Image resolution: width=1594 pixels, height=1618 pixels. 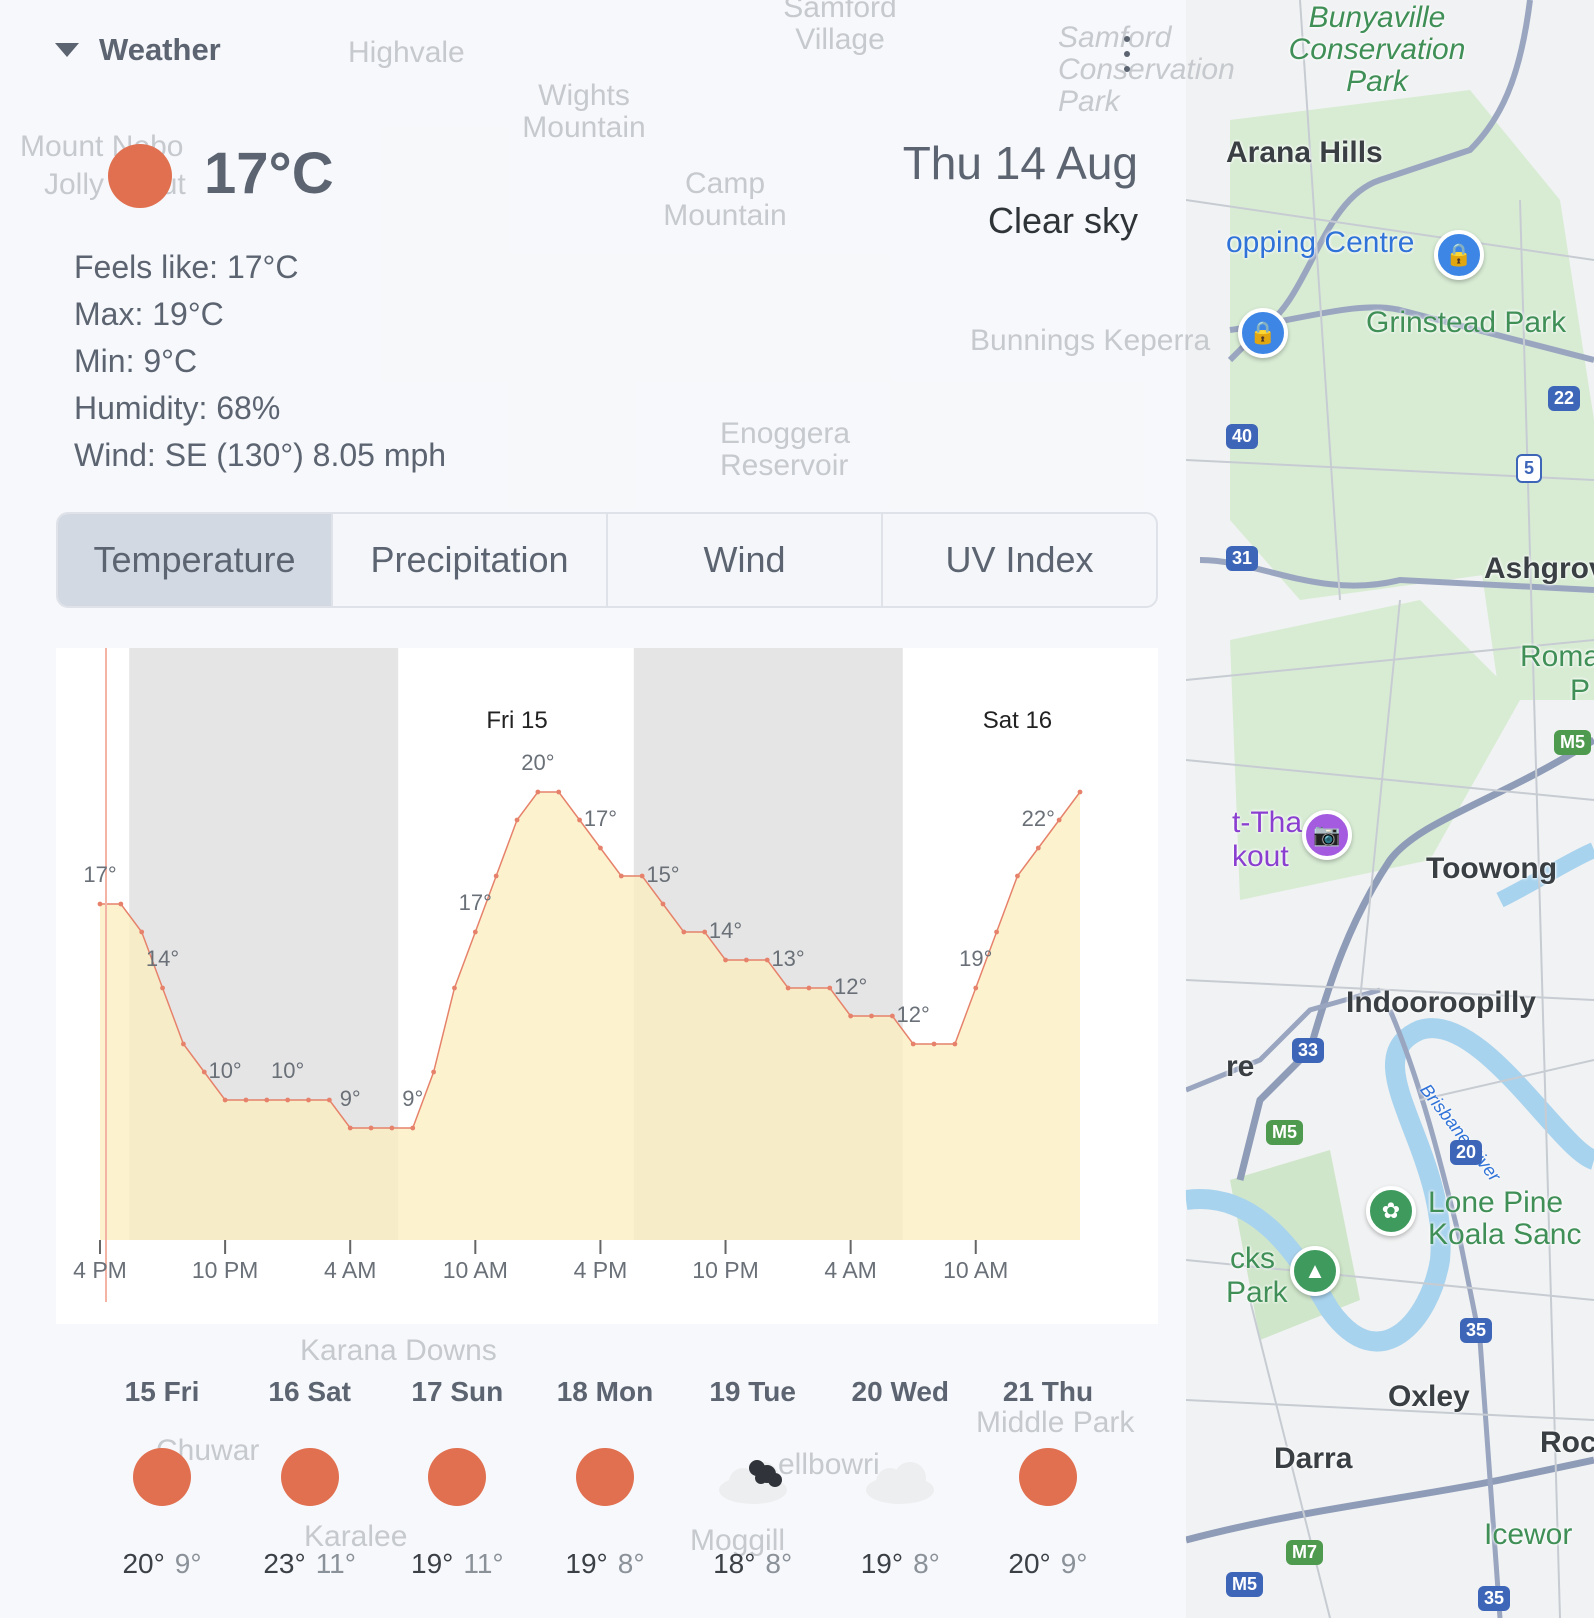 What do you see at coordinates (136, 361) in the screenshot?
I see `min-temp: Min: 9°C` at bounding box center [136, 361].